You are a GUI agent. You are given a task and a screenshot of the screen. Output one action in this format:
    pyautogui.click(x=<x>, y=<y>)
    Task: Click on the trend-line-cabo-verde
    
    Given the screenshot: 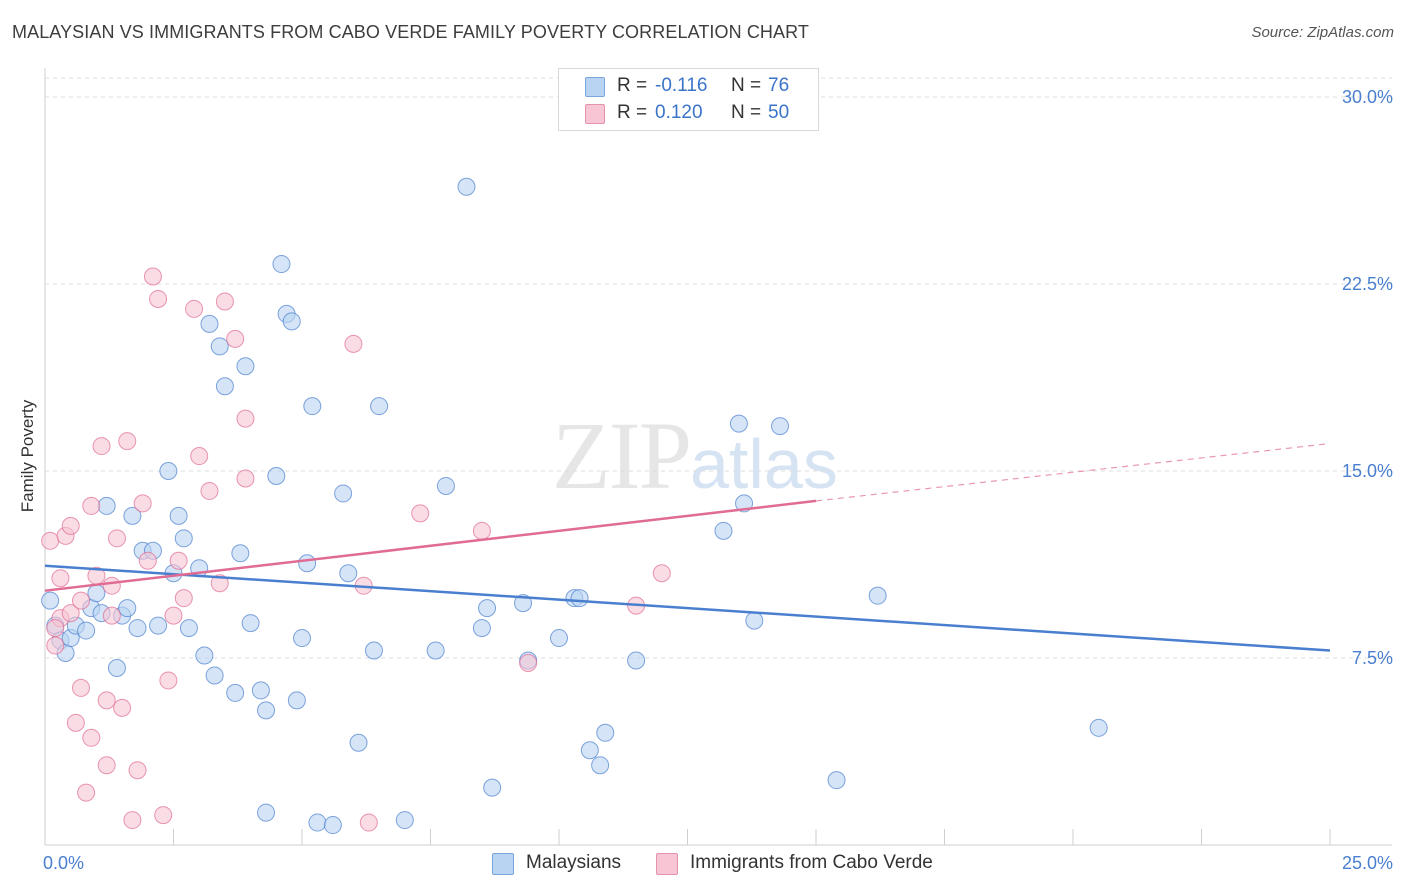 What is the action you would take?
    pyautogui.click(x=430, y=545)
    